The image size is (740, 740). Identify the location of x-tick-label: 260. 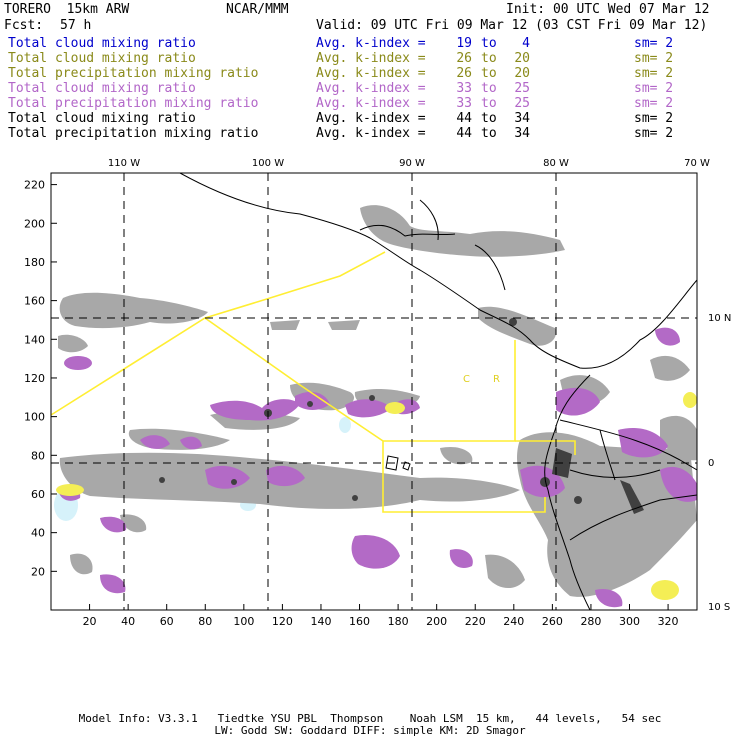
(552, 621).